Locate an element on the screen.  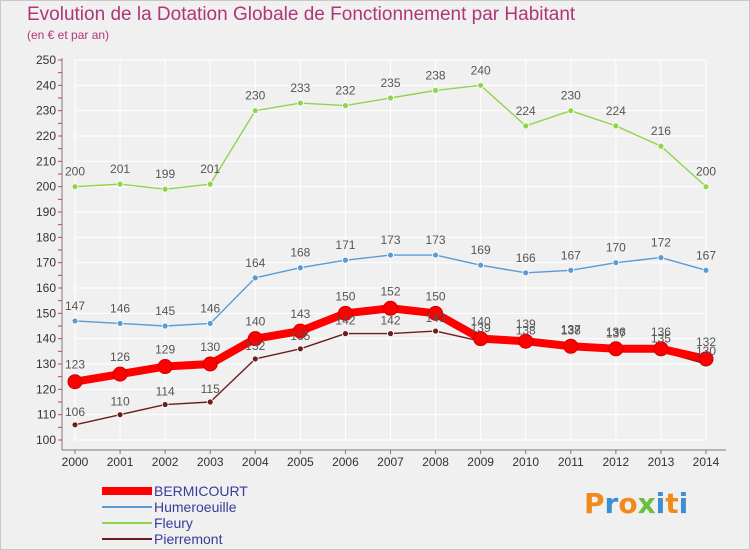
y-tick-label: 250 is located at coordinates (46, 60).